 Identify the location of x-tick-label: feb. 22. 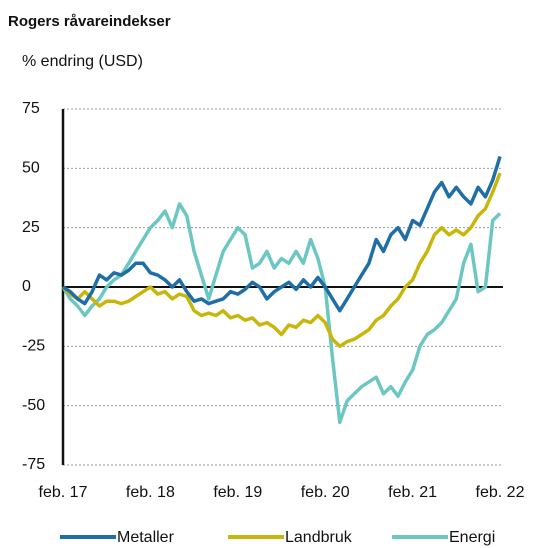
(500, 492).